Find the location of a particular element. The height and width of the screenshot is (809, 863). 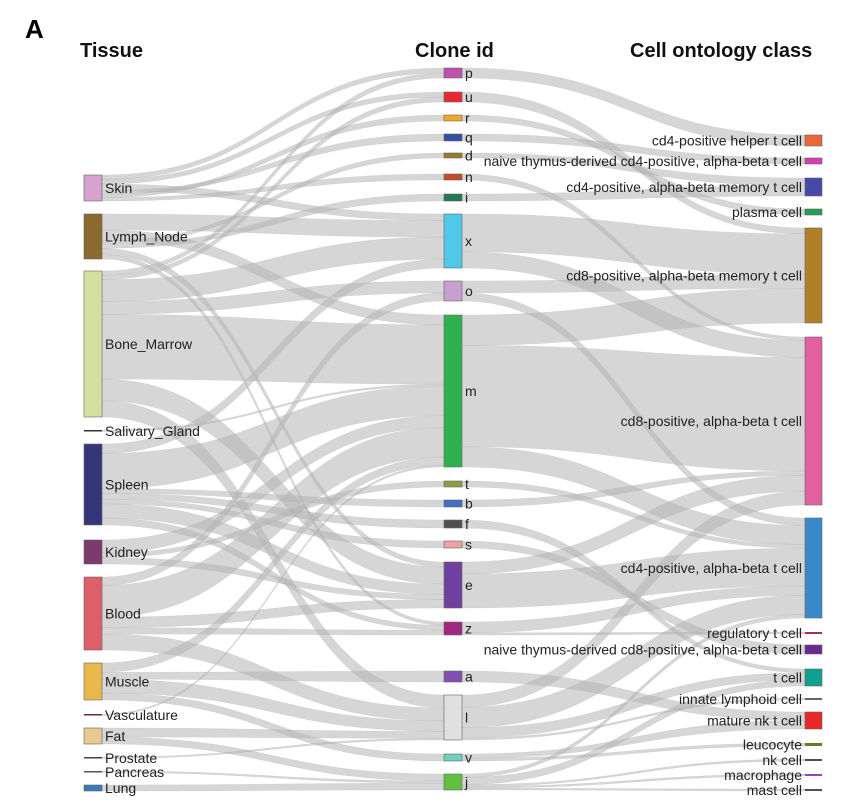

node-label: mast cell is located at coordinates (774, 790).